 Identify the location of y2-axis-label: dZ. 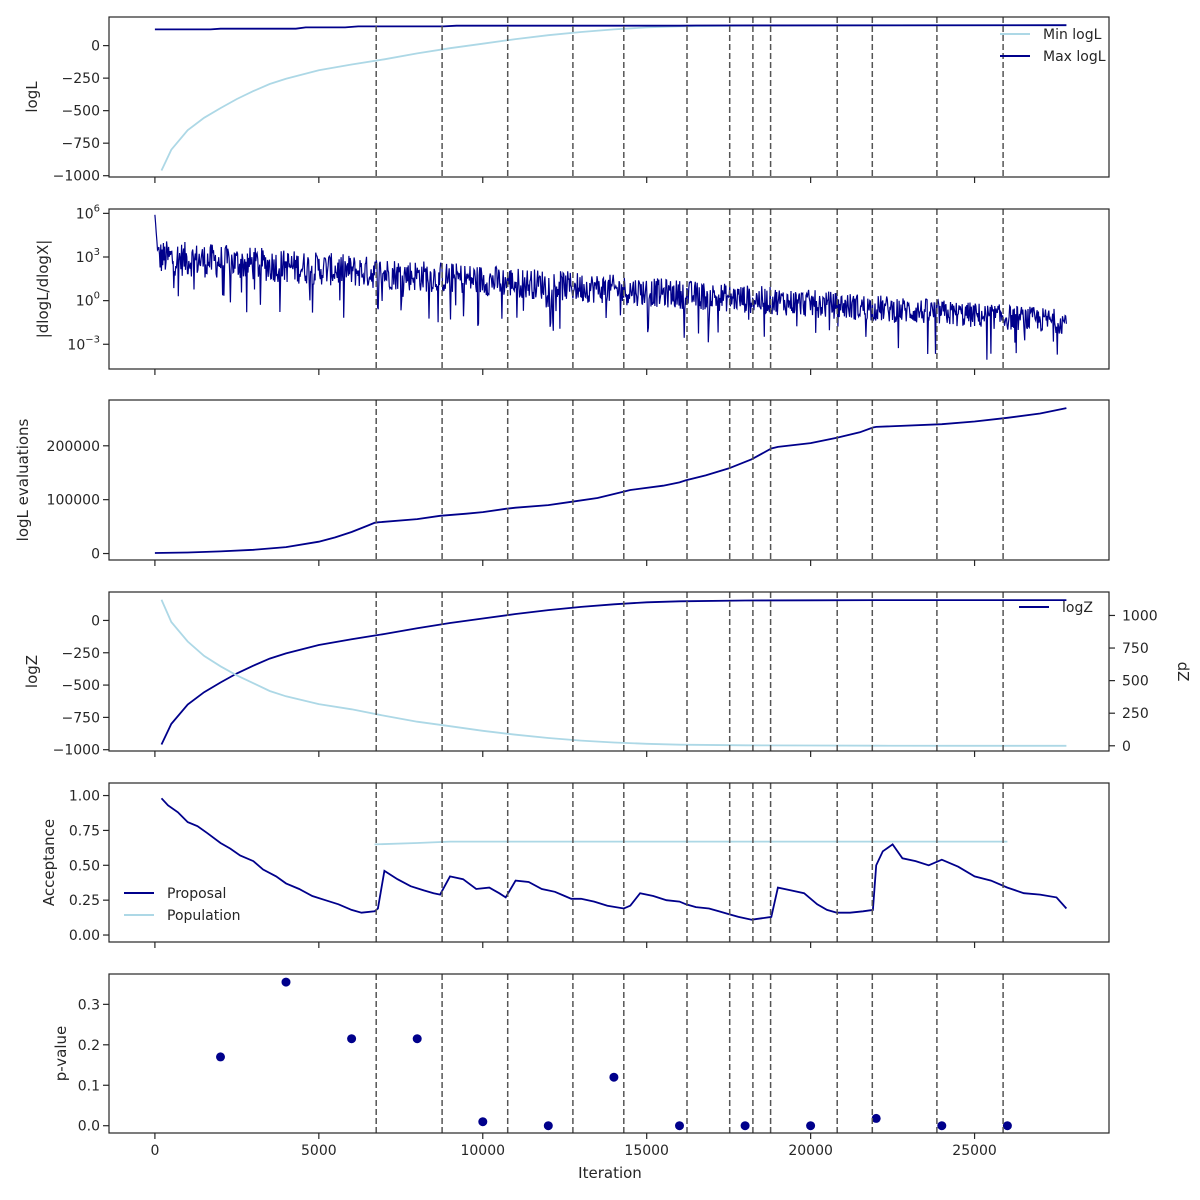
(1183, 672).